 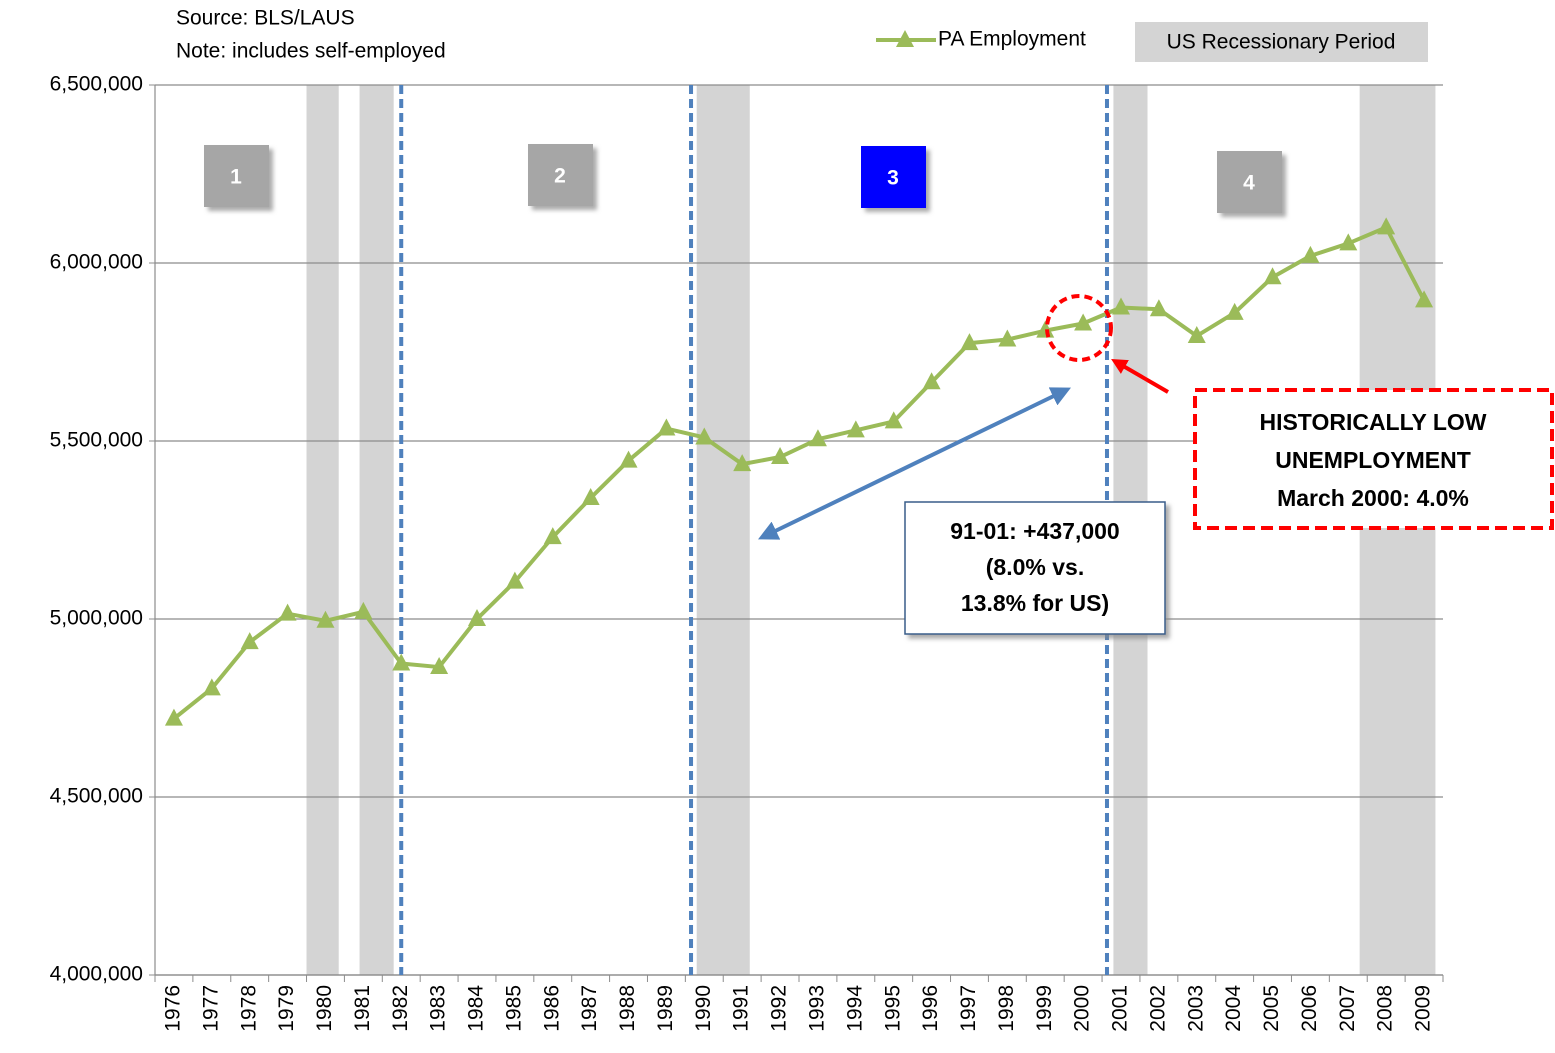 What do you see at coordinates (1195, 1008) in the screenshot?
I see `x-tick-label: 2003` at bounding box center [1195, 1008].